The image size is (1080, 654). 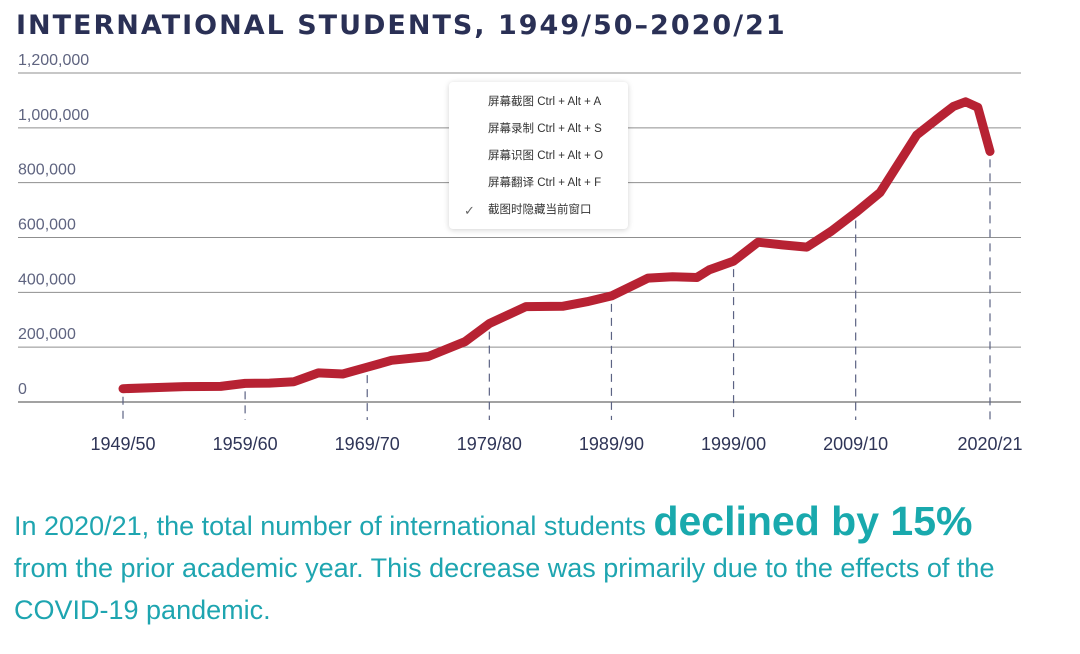 I want to click on menu-item-screen-capture: 屏幕截图 Ctrl + Alt + A, so click(x=538, y=102).